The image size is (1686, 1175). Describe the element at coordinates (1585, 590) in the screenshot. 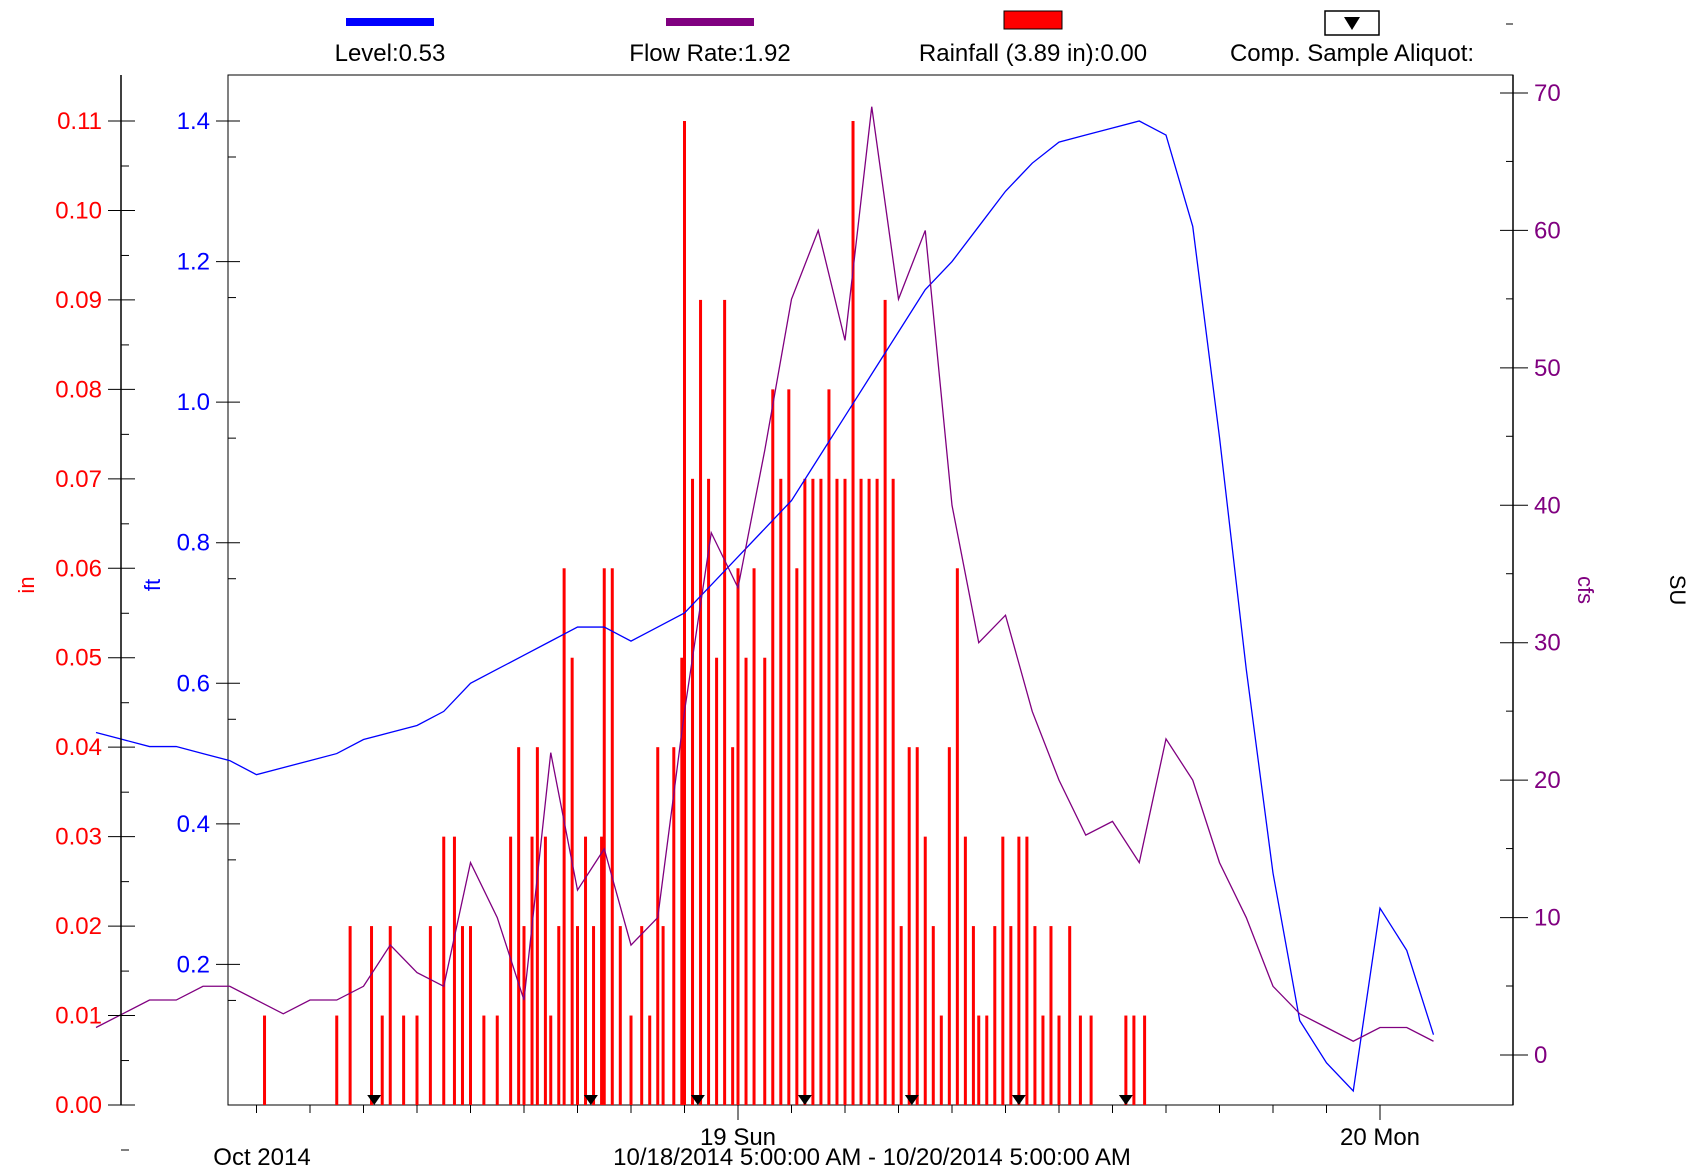

I see `flow-axis-title: cfs` at that location.